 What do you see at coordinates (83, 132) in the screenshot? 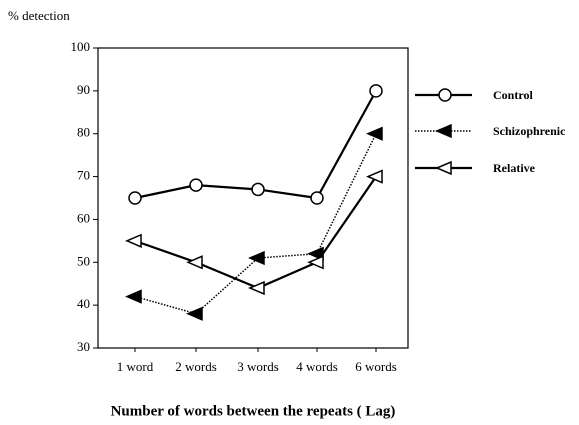
I see `y-tick-label: 80` at bounding box center [83, 132].